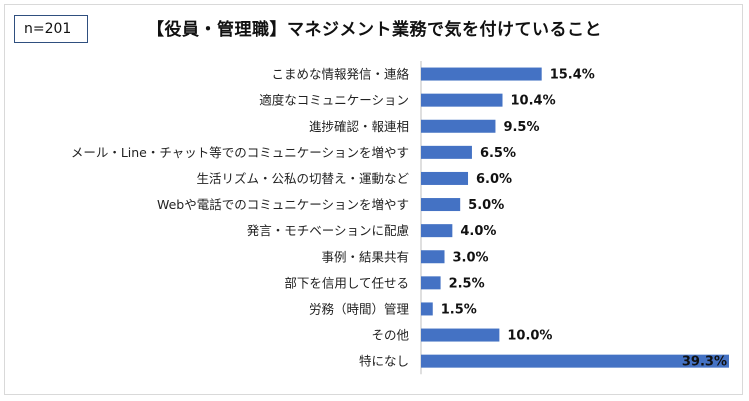  Describe the element at coordinates (486, 205) in the screenshot. I see `value-label: 5.0%` at that location.